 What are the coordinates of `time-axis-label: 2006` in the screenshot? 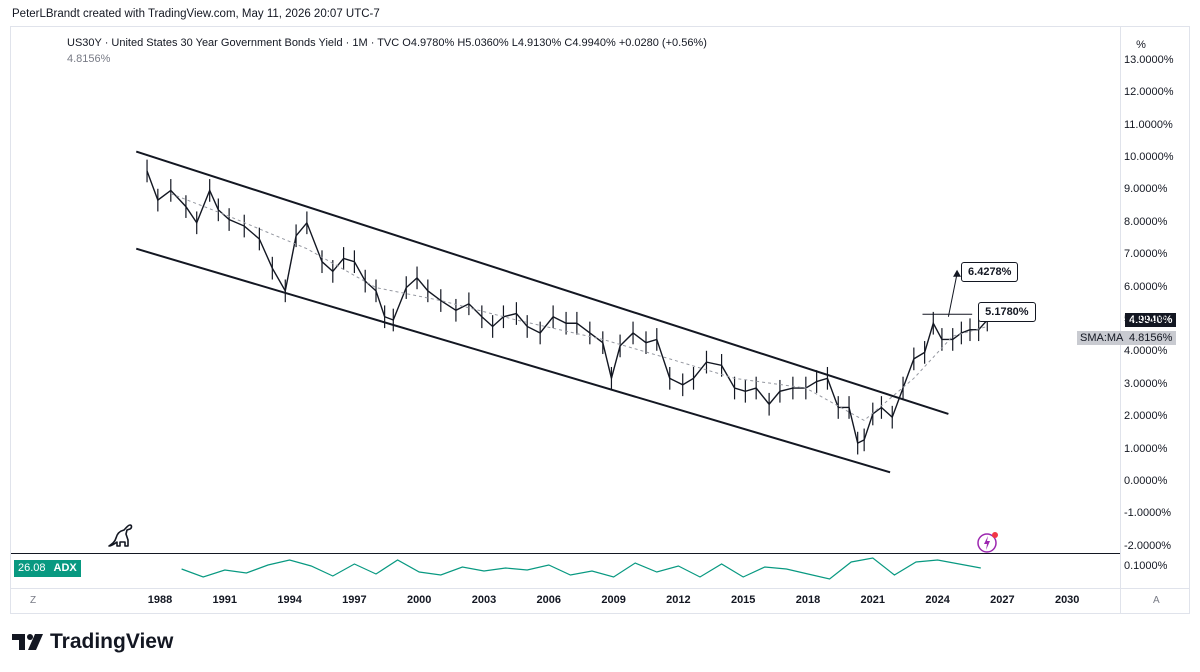 It's located at (549, 600).